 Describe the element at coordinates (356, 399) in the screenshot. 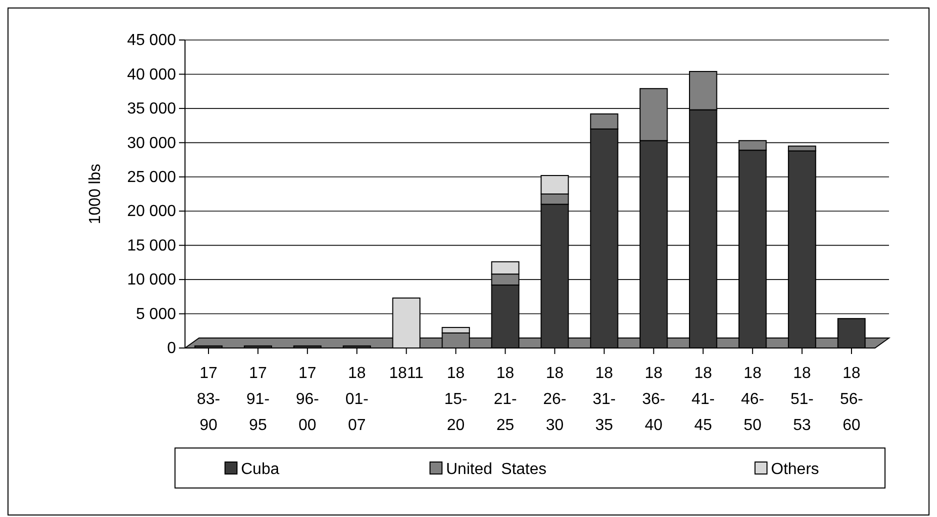

I see `x-tick-label: 1801-07` at that location.